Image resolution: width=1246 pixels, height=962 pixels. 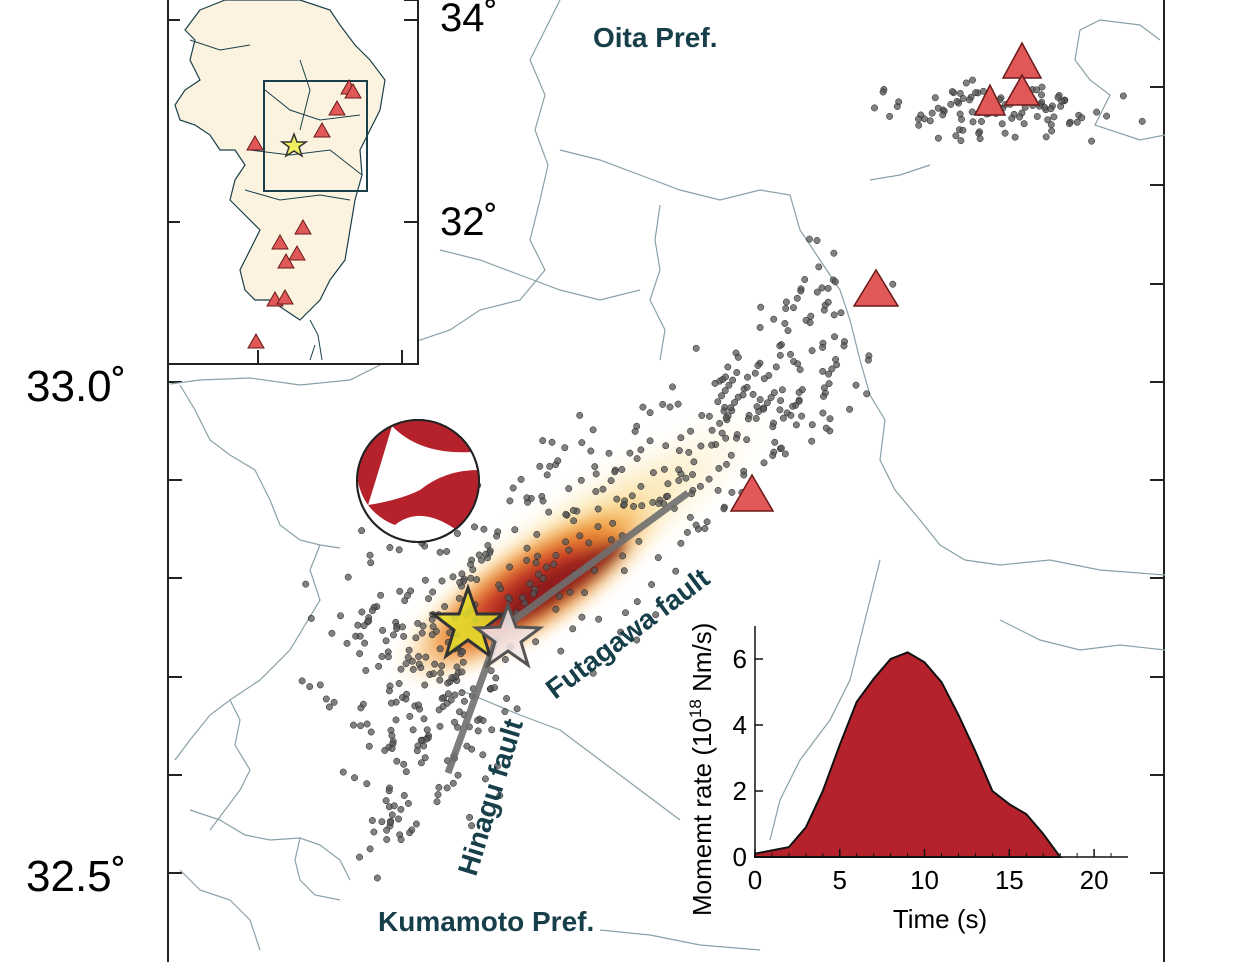 What do you see at coordinates (740, 725) in the screenshot?
I see `stf-y-tick-label: 4` at bounding box center [740, 725].